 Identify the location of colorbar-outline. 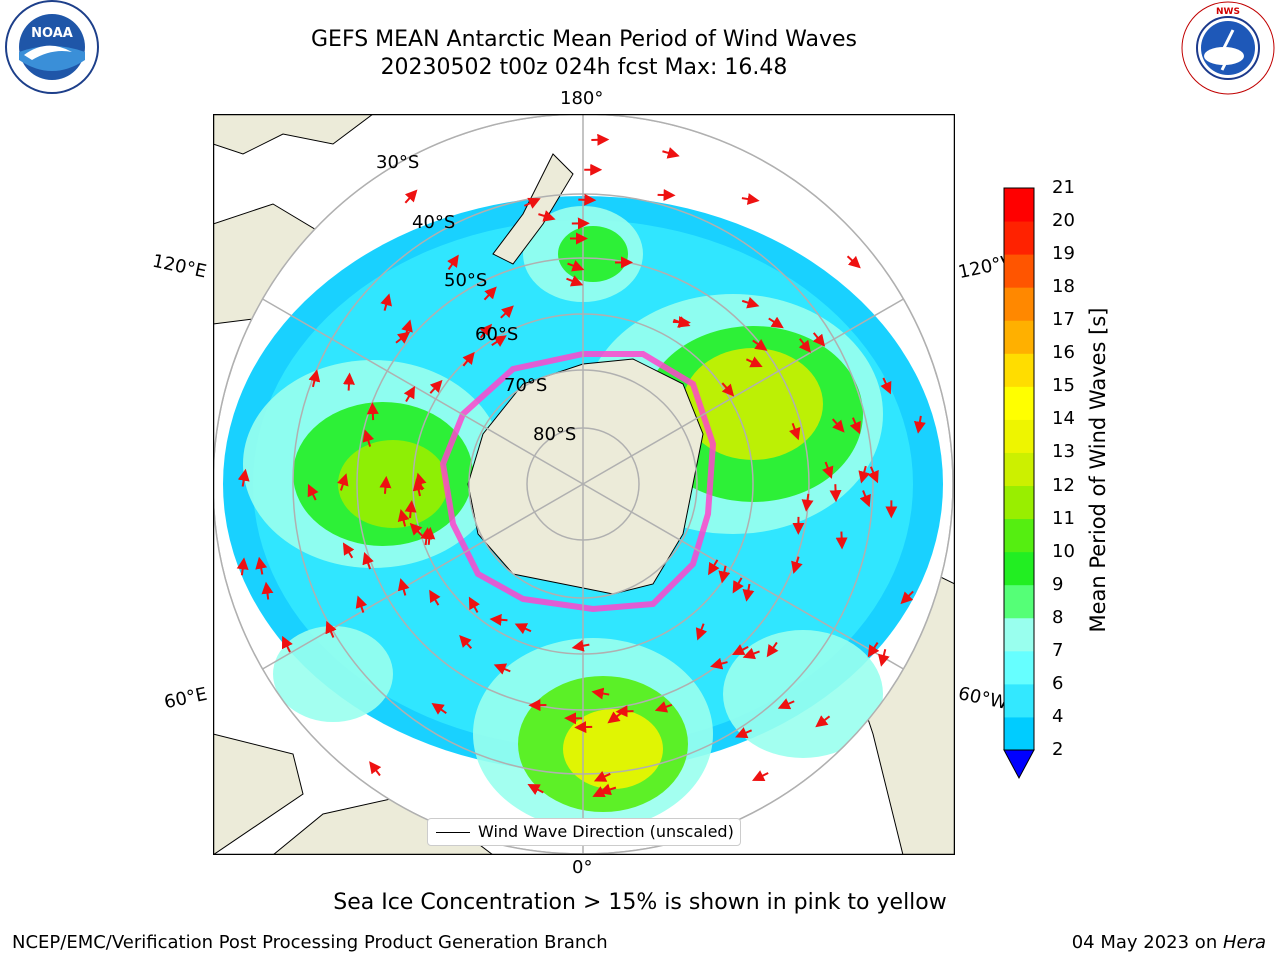
(1019, 469).